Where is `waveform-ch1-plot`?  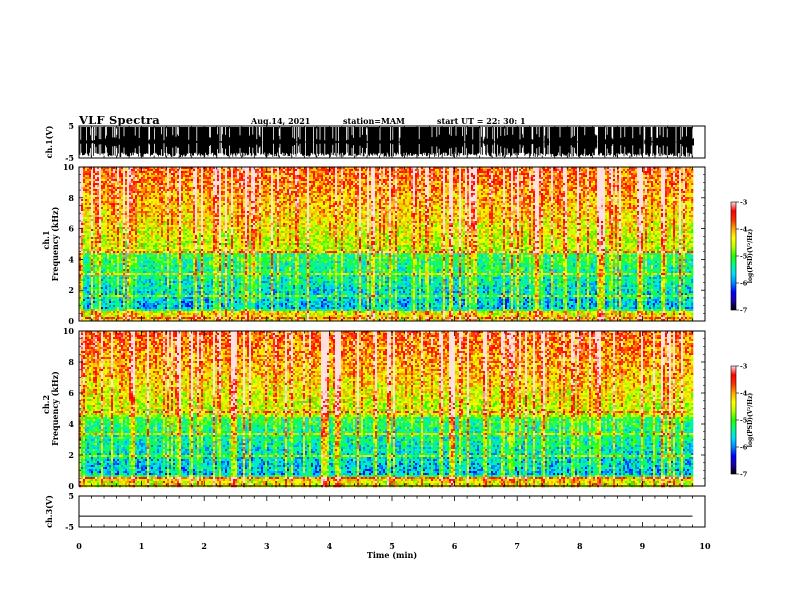
waveform-ch1-plot is located at coordinates (387, 142).